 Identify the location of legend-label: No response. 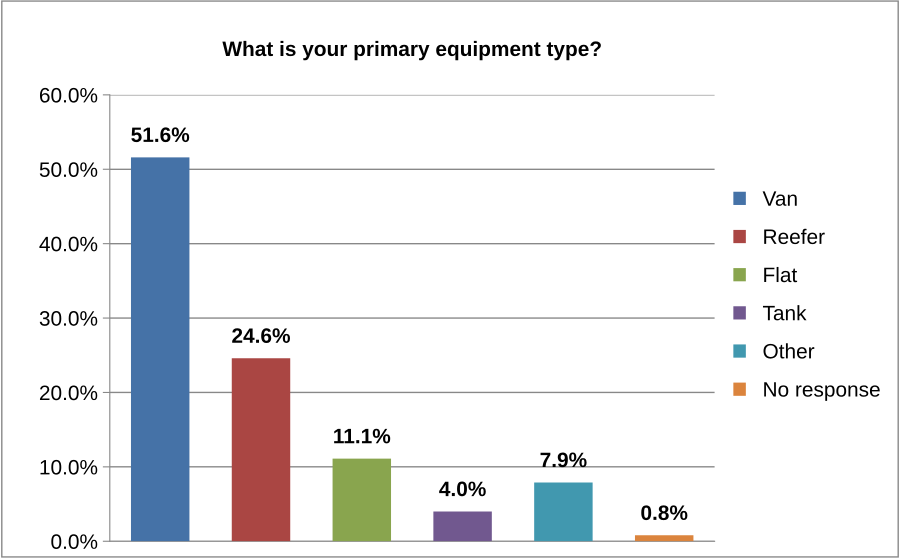
(822, 391).